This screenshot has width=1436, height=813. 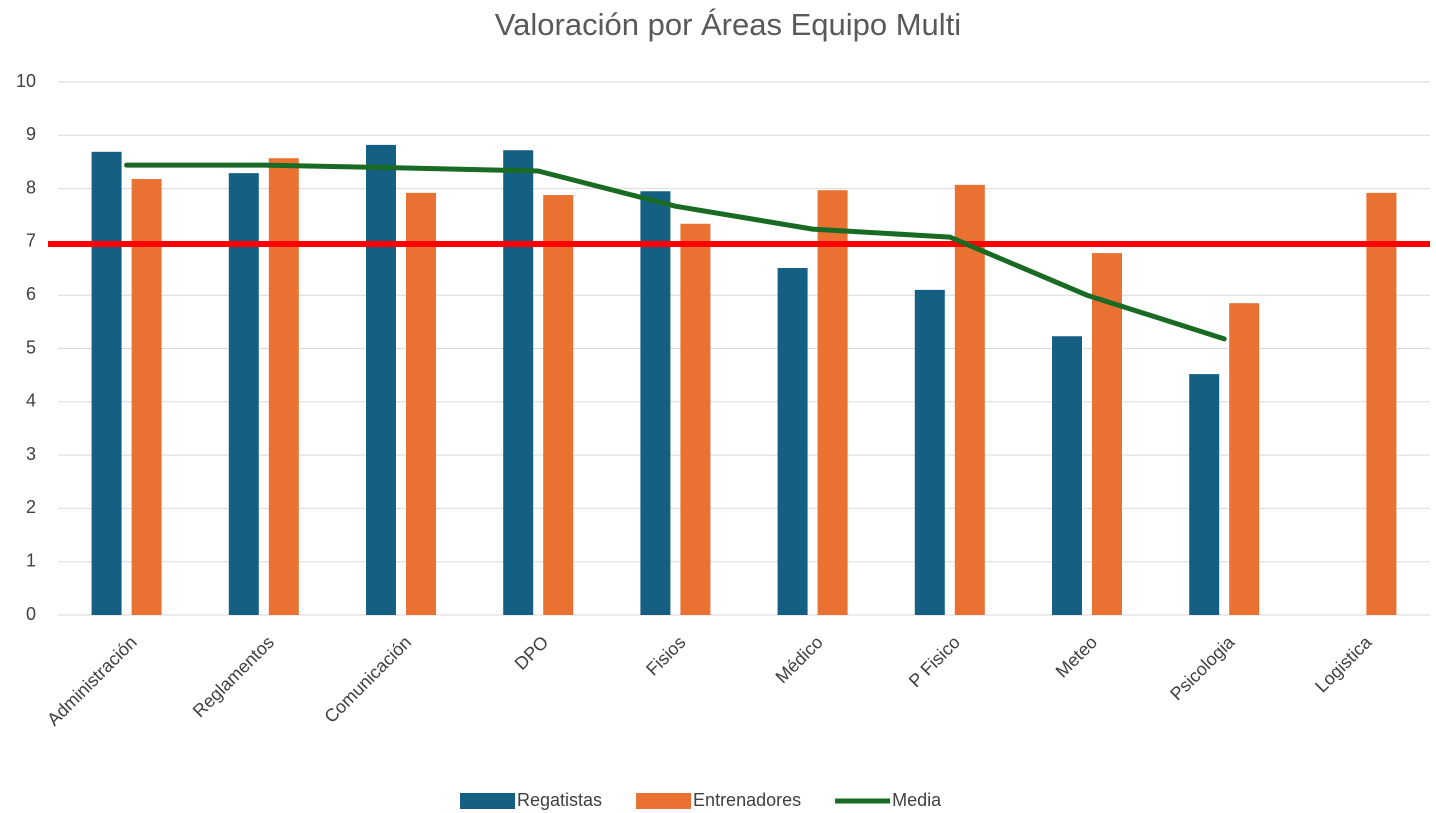 I want to click on y-tick-label: 4, so click(x=31, y=401).